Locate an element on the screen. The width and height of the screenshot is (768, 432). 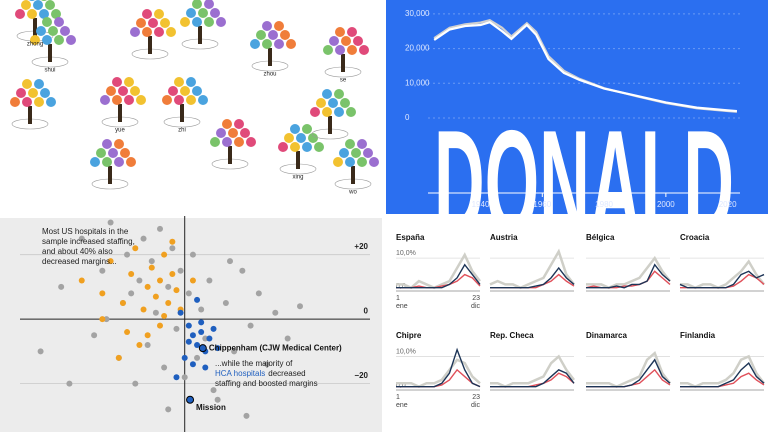
tree-label: se is located at coordinates (343, 81).